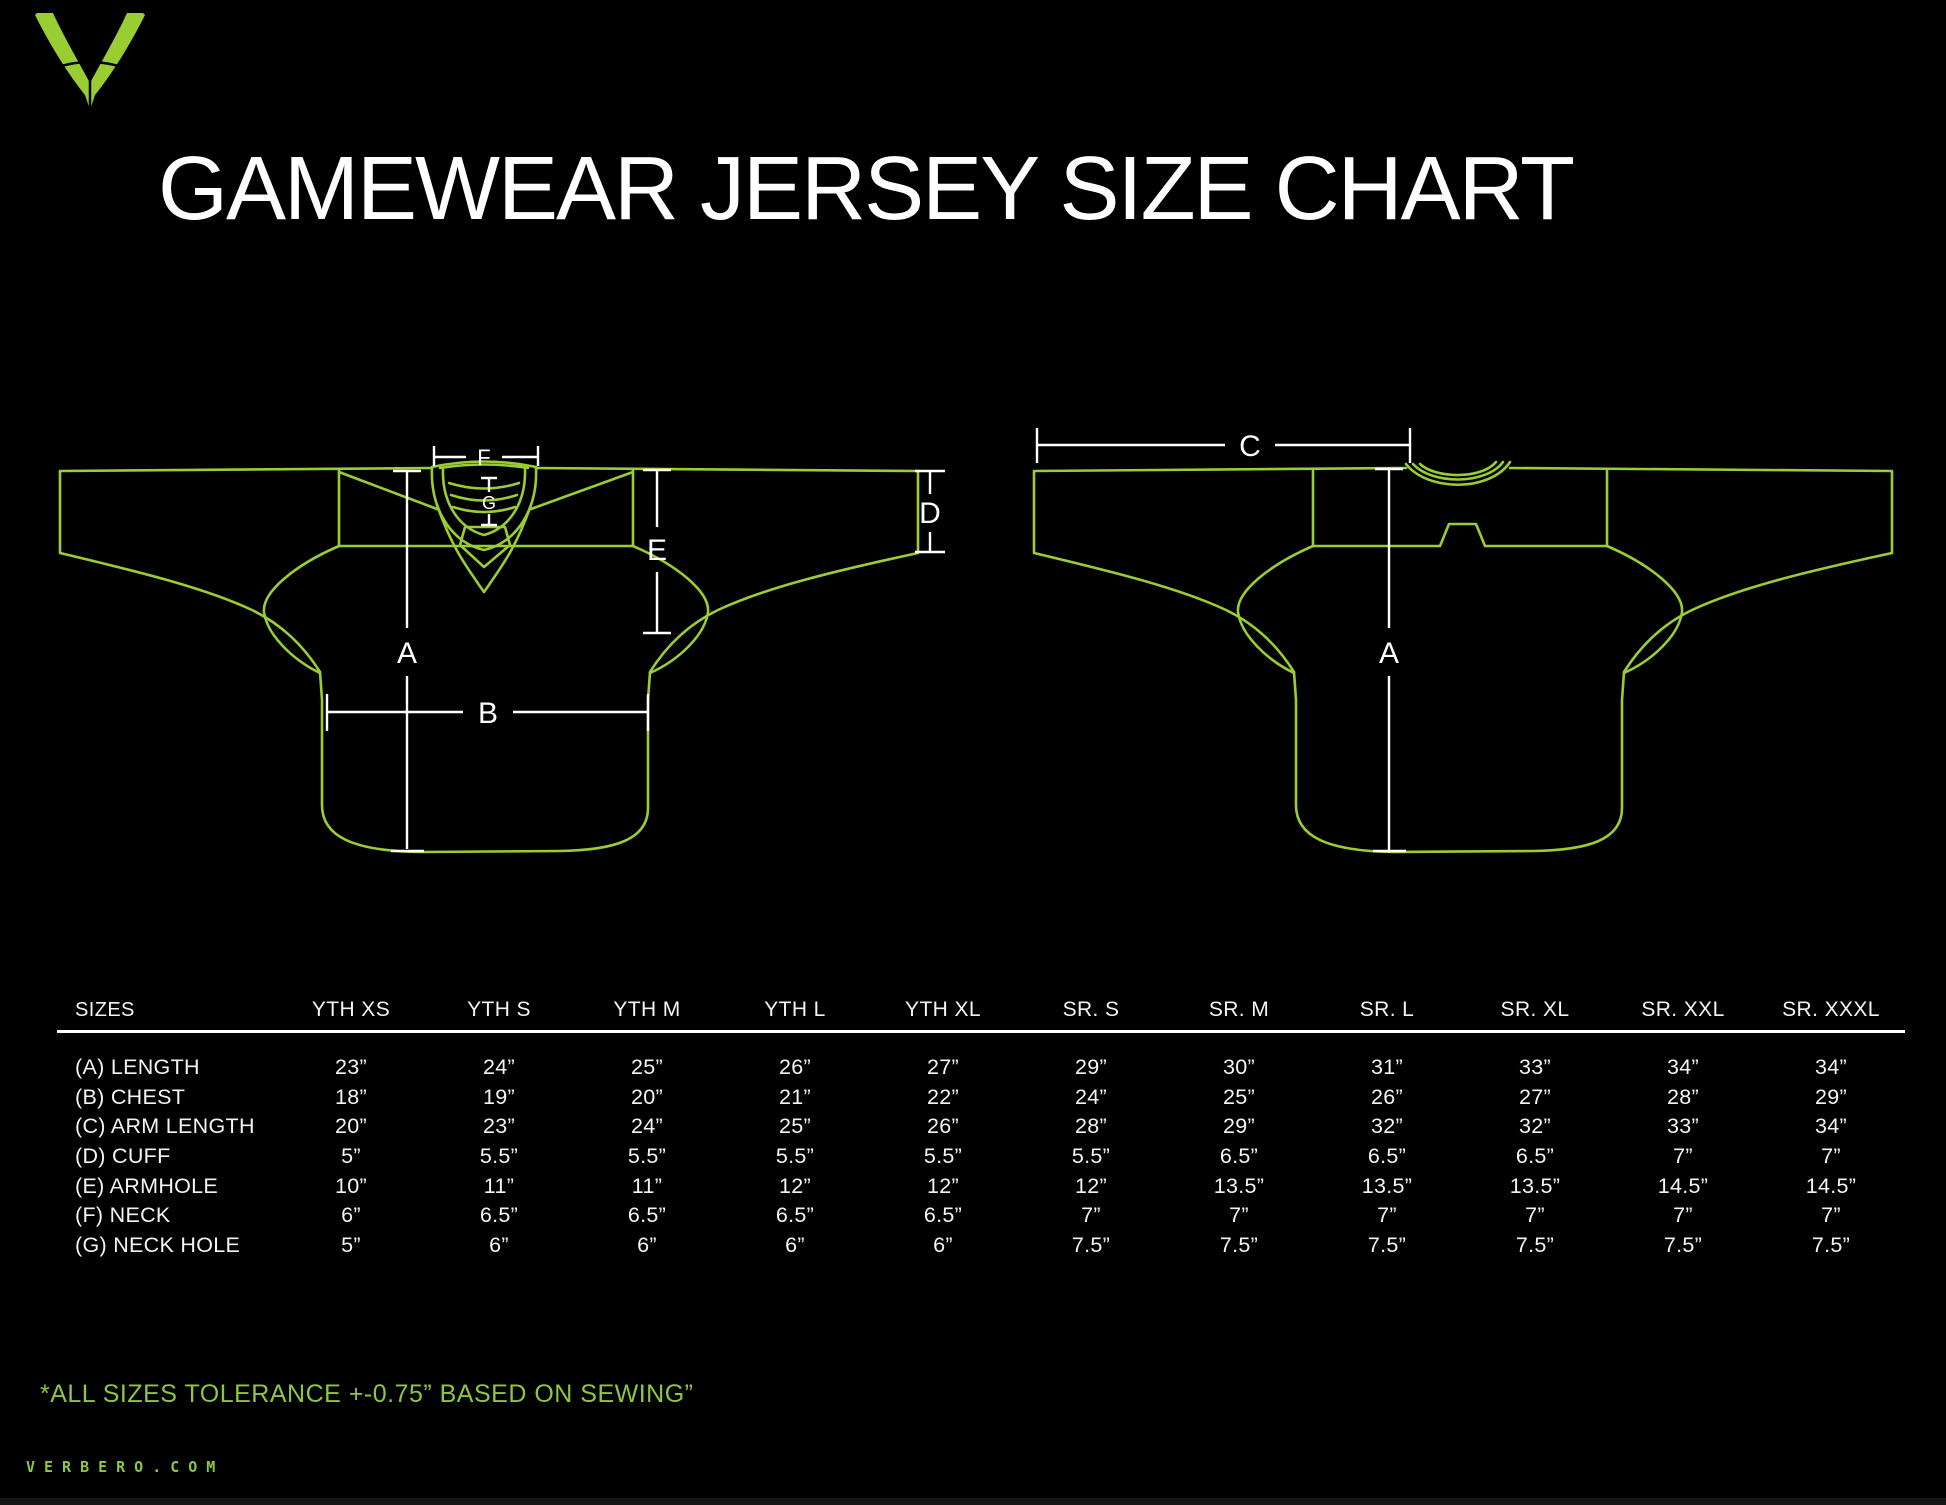 The image size is (1946, 1505). Describe the element at coordinates (1091, 1009) in the screenshot. I see `size-column-header: SR. S` at that location.